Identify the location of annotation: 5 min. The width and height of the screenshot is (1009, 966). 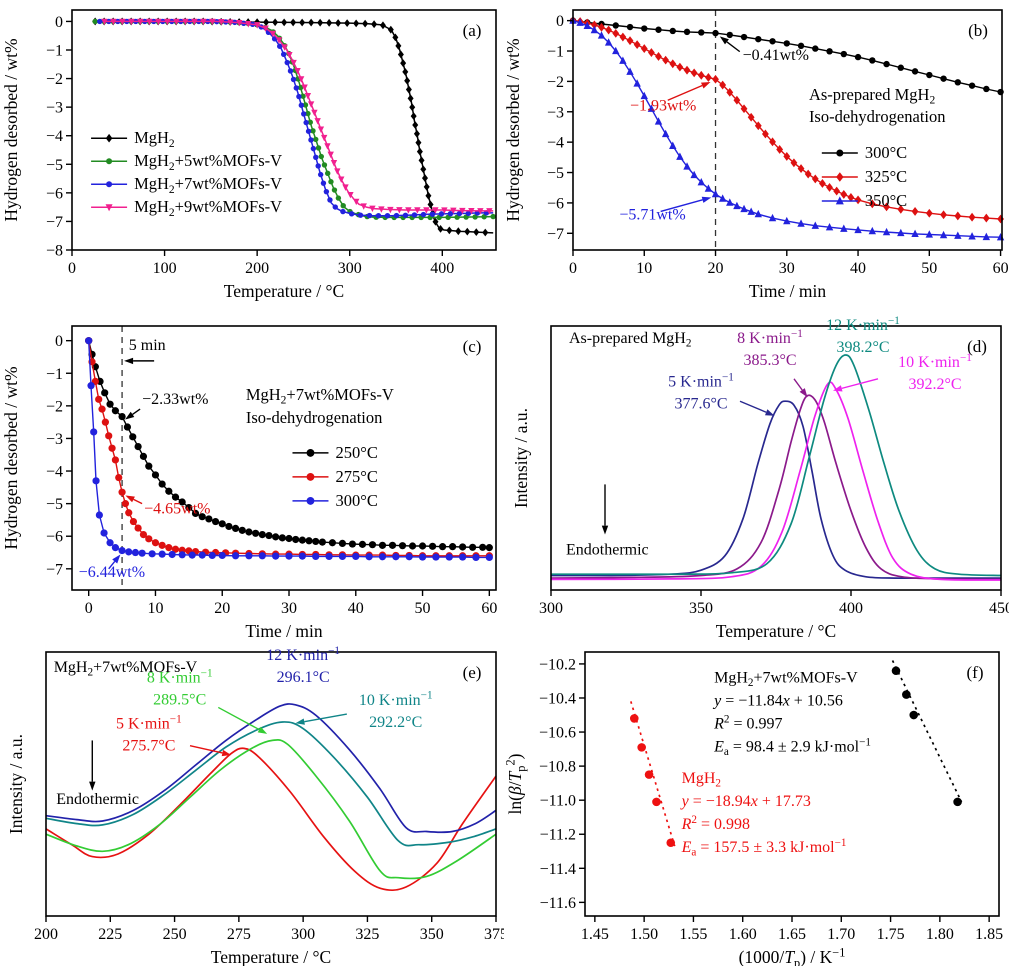
(145, 351).